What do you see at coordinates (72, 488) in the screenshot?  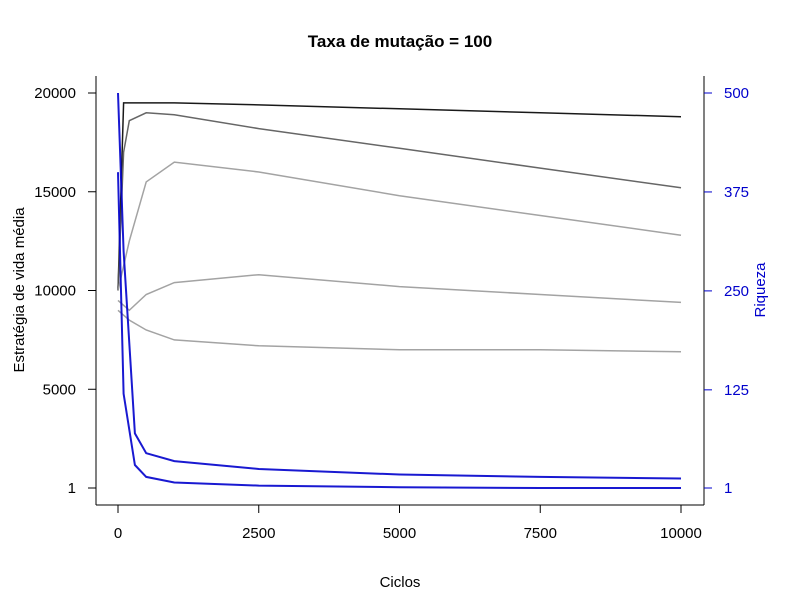 I see `y-left-tick-label: 1` at bounding box center [72, 488].